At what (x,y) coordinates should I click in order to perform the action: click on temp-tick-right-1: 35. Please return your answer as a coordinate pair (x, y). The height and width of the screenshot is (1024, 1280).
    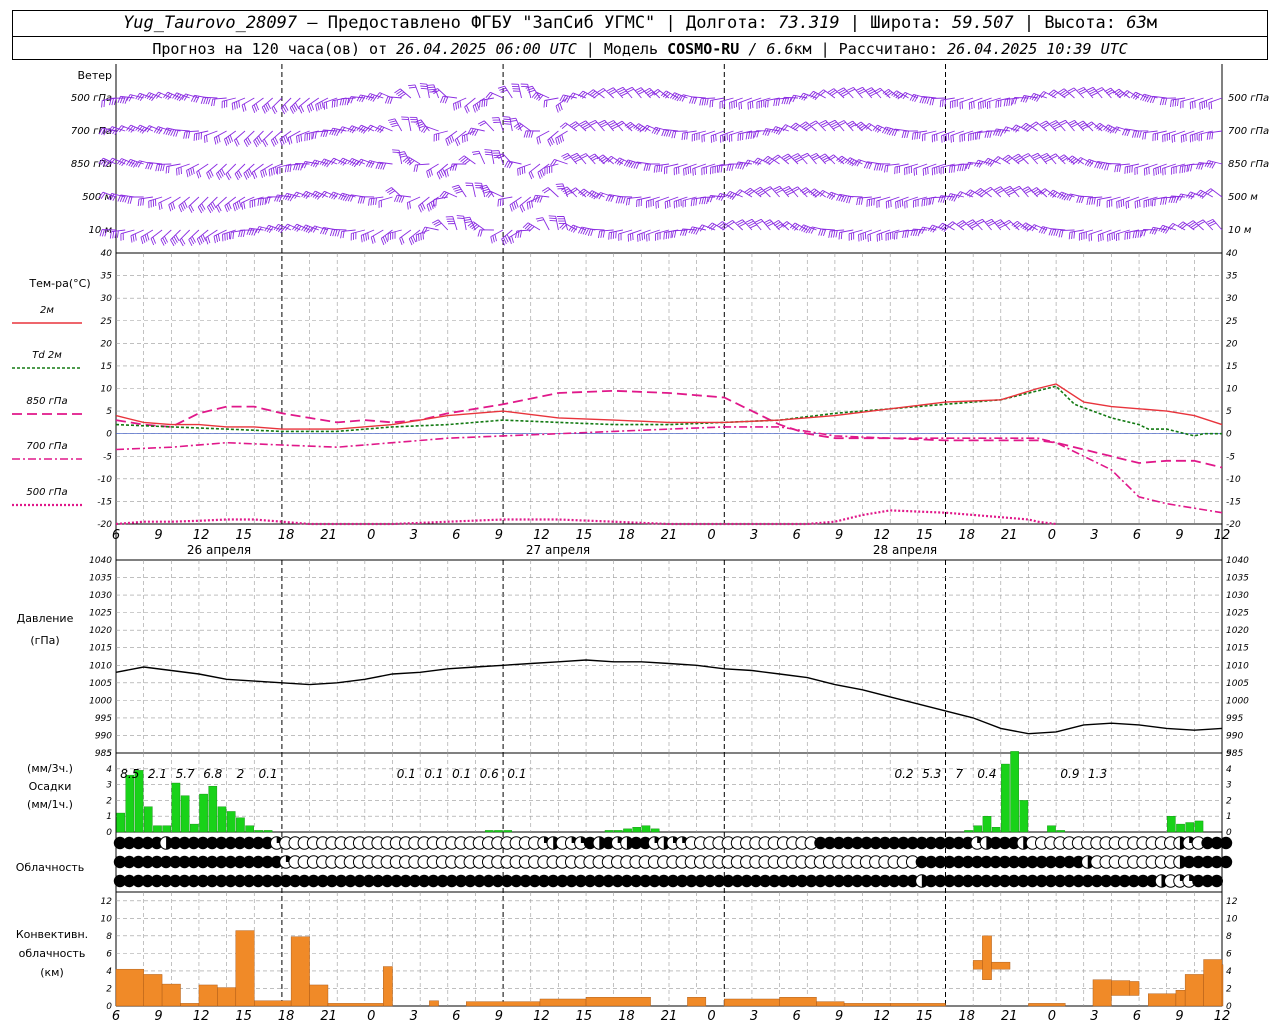
    Looking at the image, I should click on (1232, 277).